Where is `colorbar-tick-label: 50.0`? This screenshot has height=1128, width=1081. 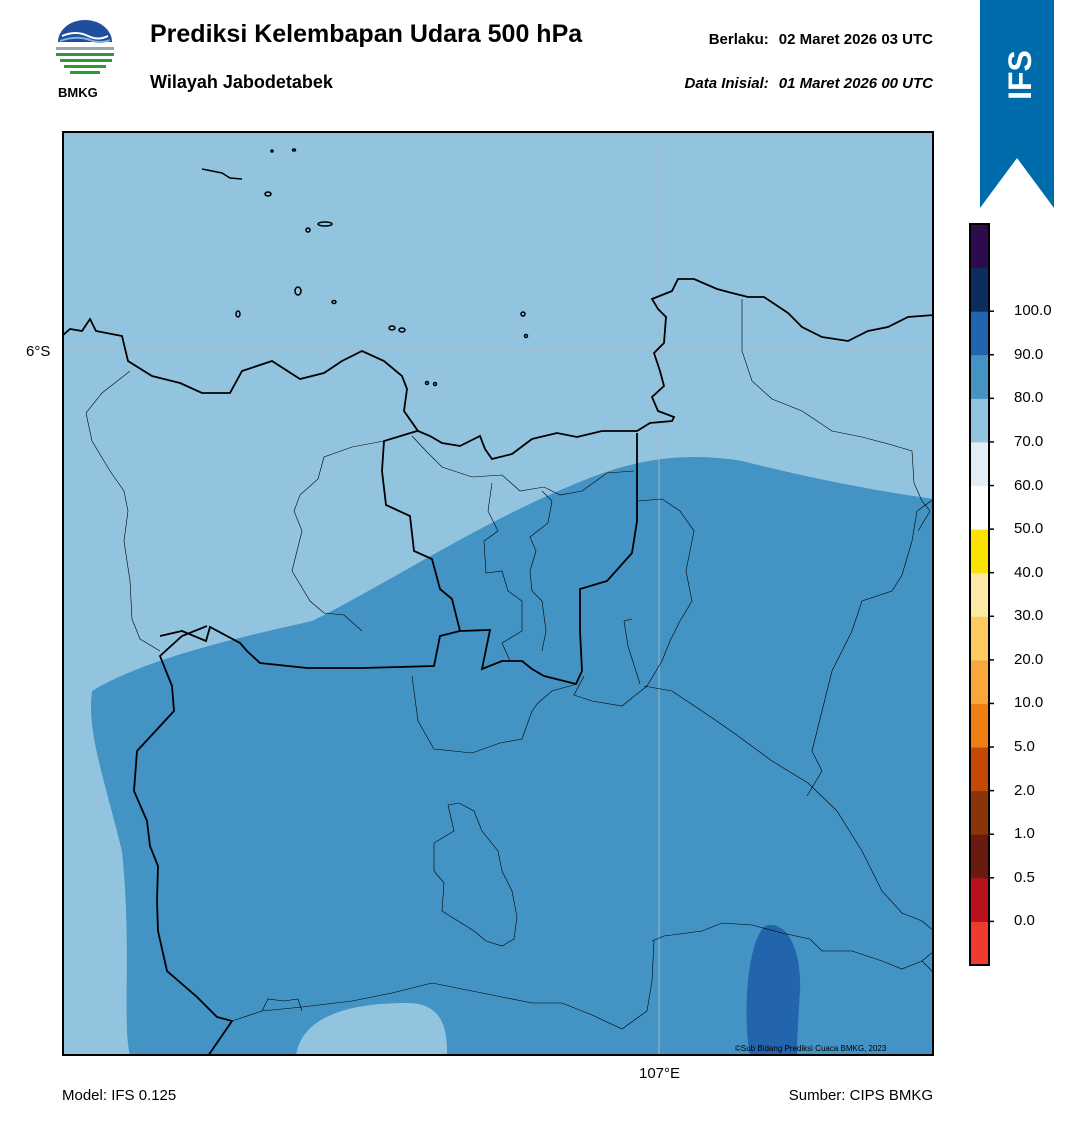
colorbar-tick-label: 50.0 is located at coordinates (1029, 529).